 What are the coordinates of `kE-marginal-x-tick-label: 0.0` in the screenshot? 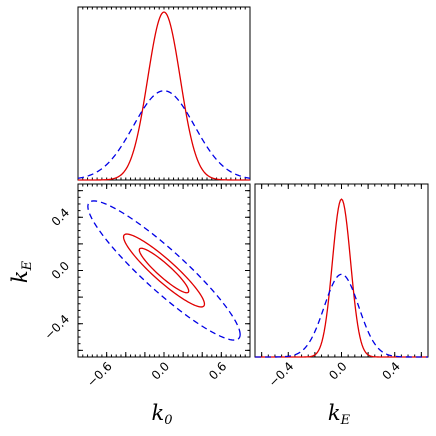 It's located at (337, 370).